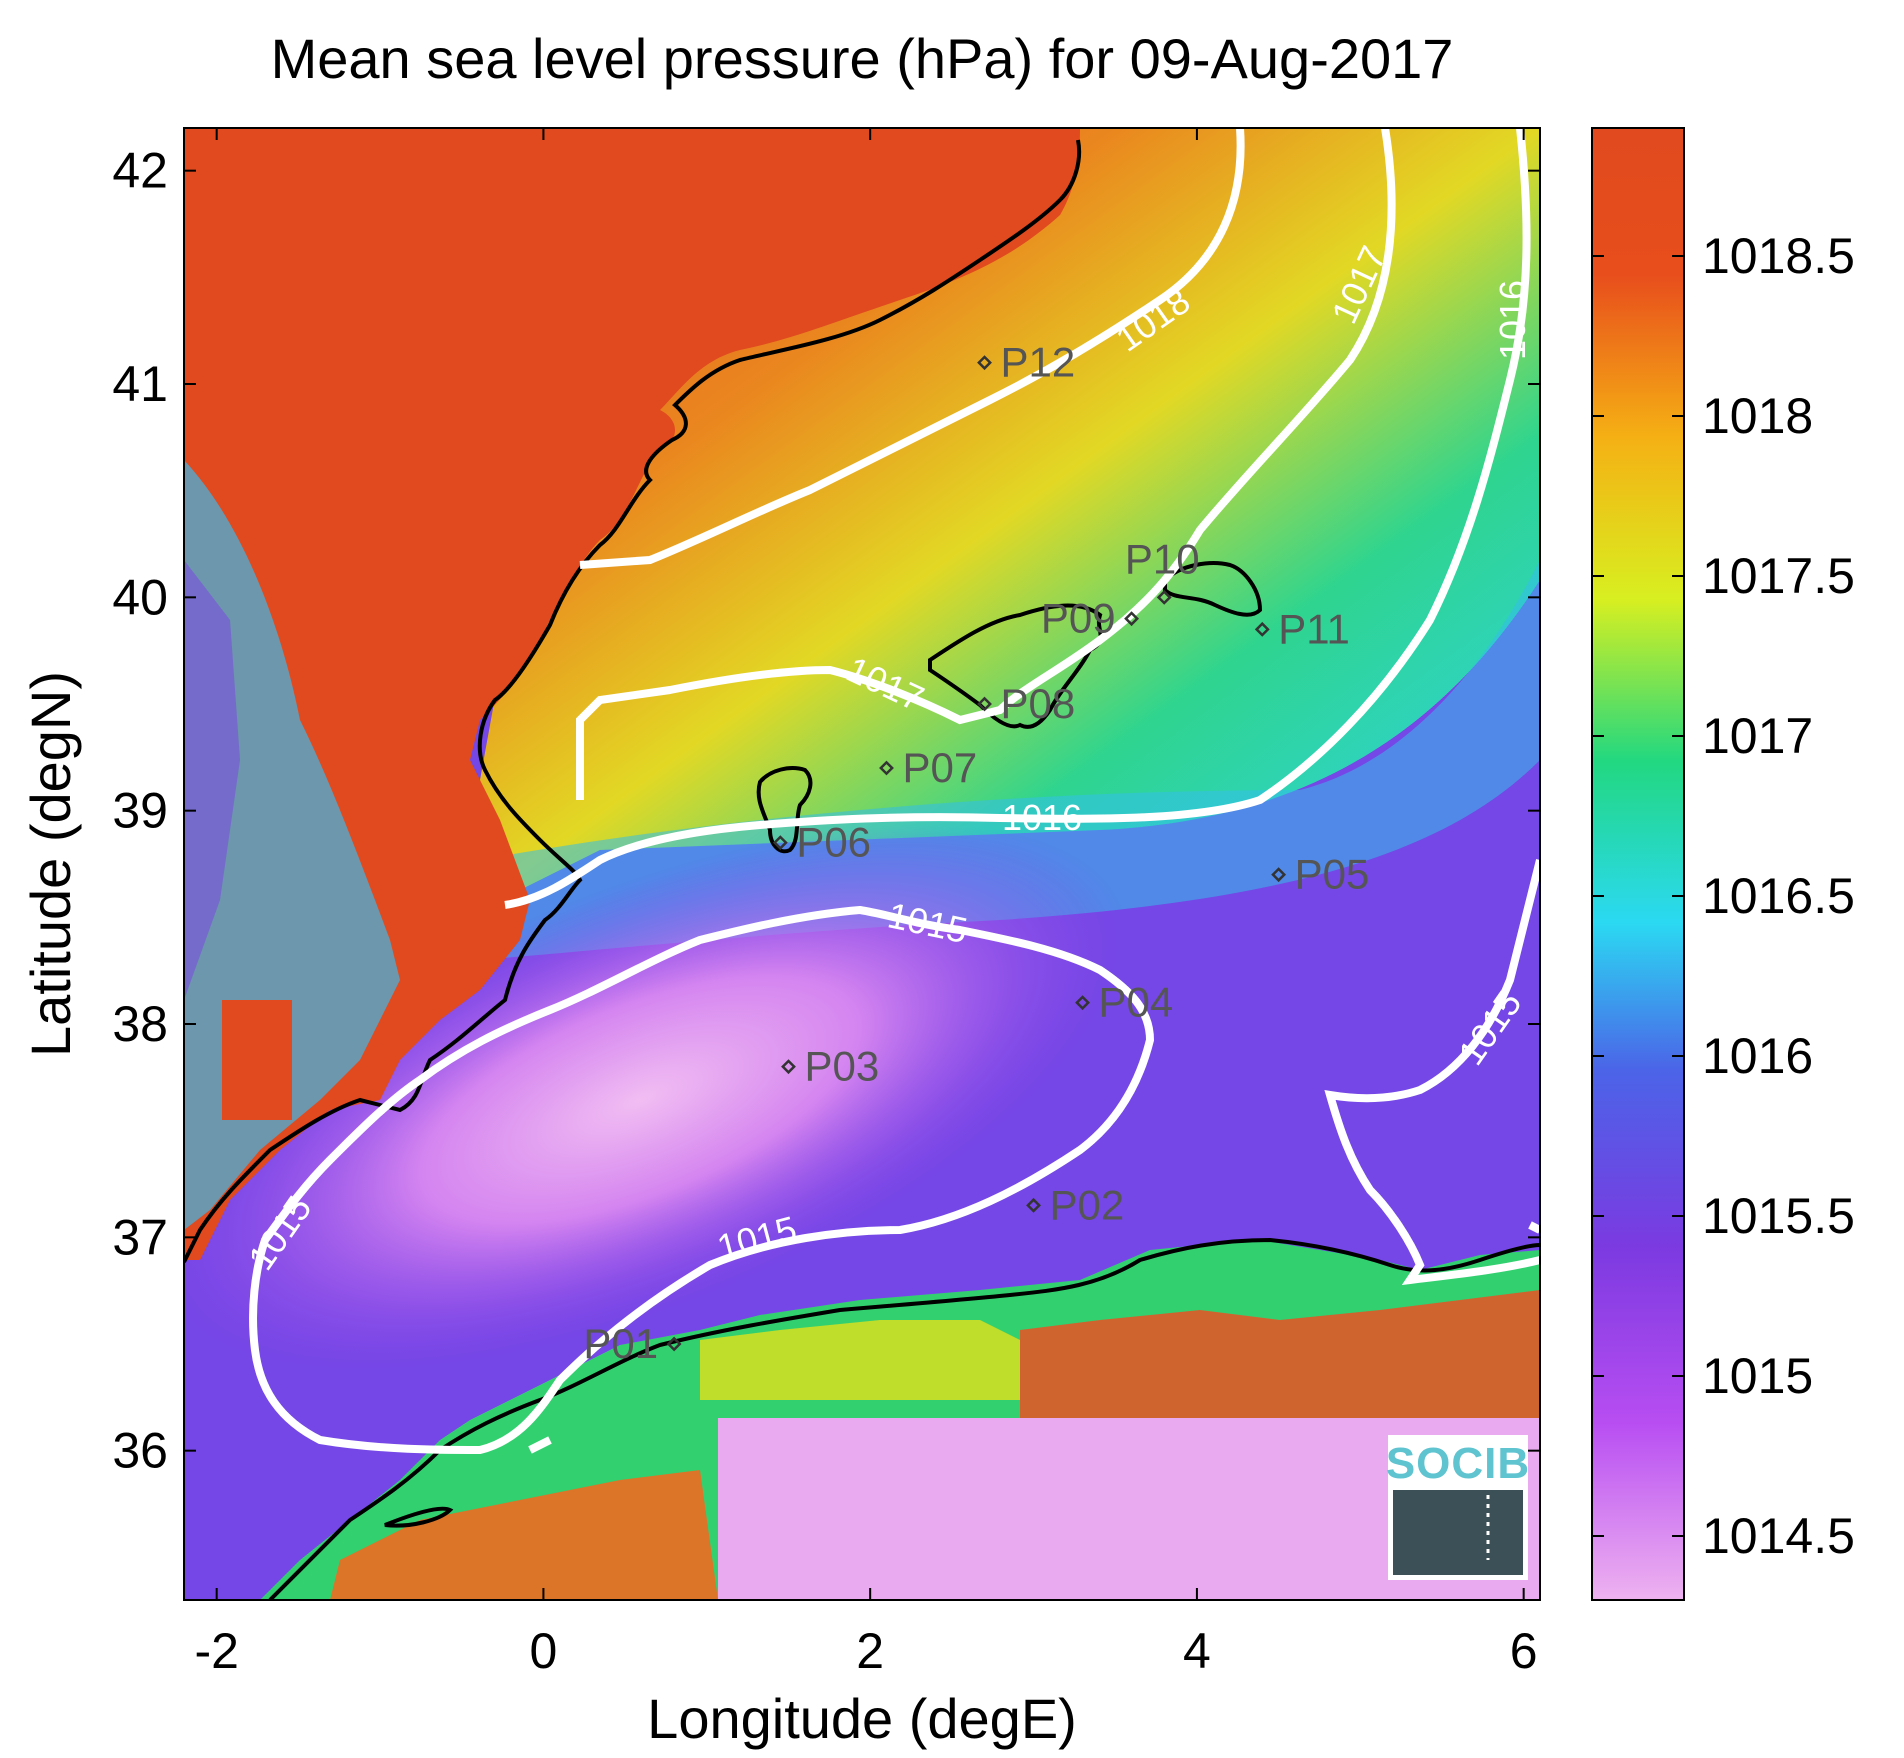 The image size is (1904, 1758). Describe the element at coordinates (833, 842) in the screenshot. I see `station-label: P06` at that location.